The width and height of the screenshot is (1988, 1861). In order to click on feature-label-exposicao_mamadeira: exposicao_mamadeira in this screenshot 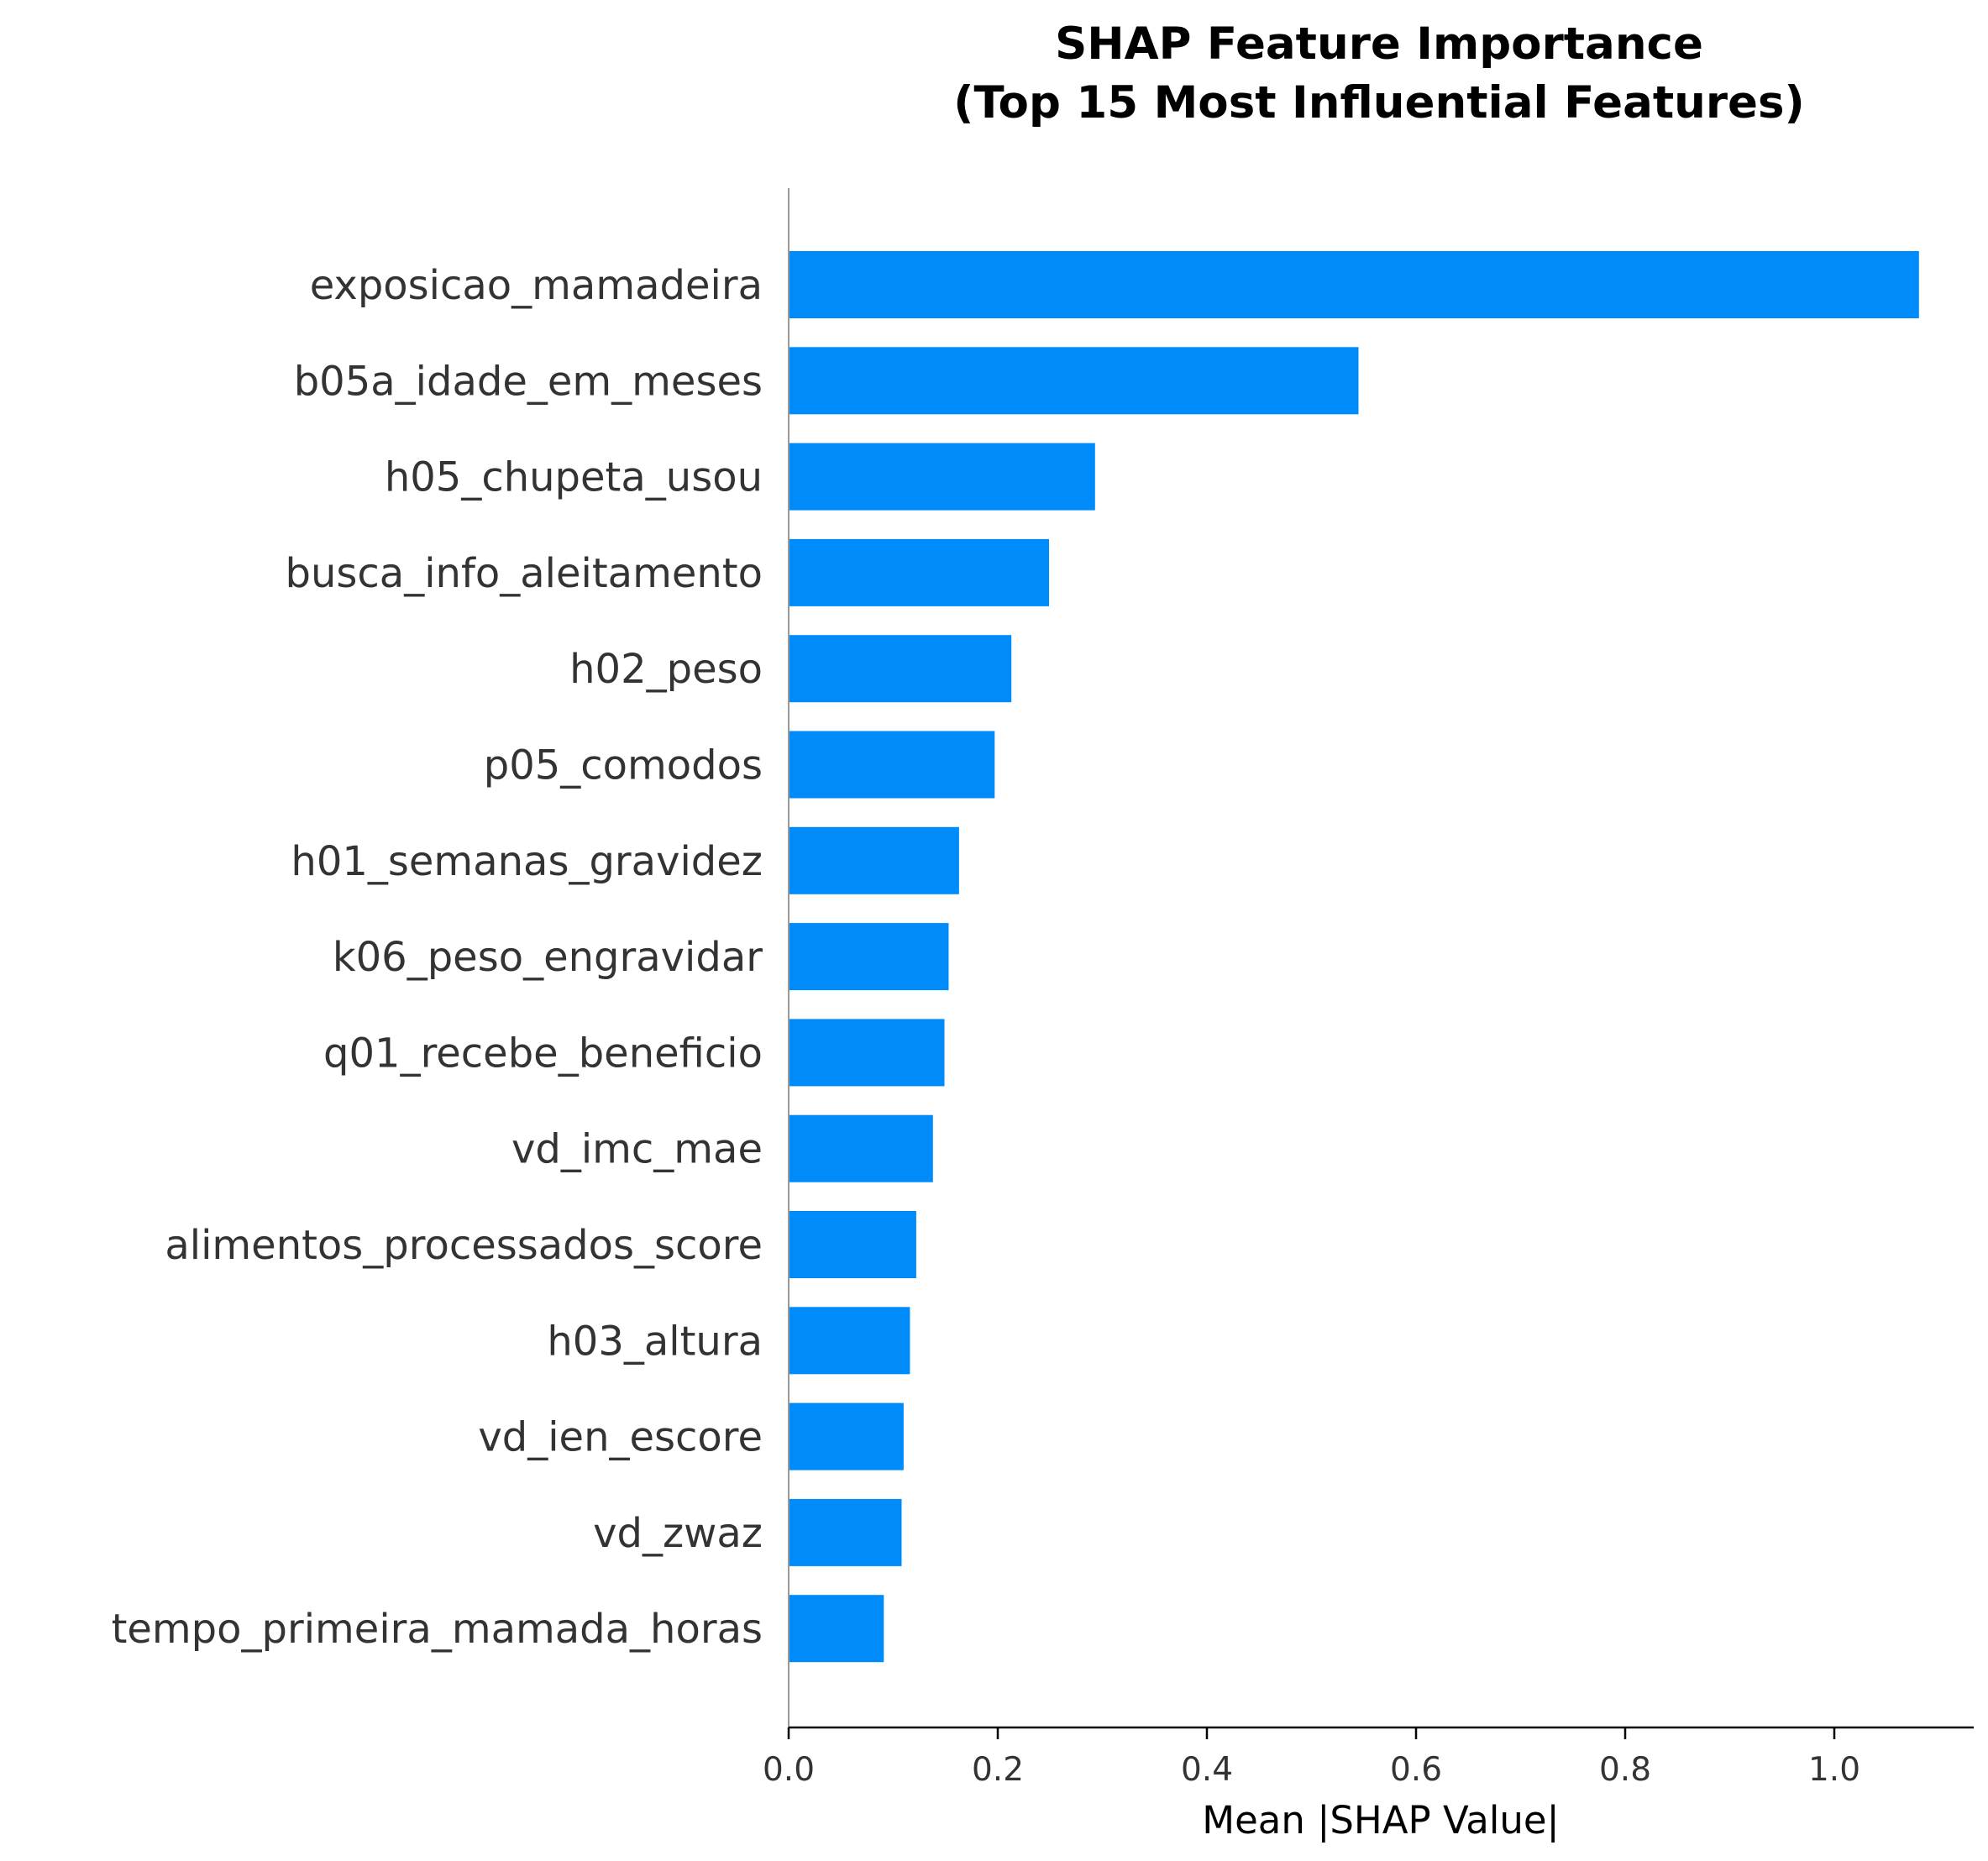, I will do `click(537, 285)`.